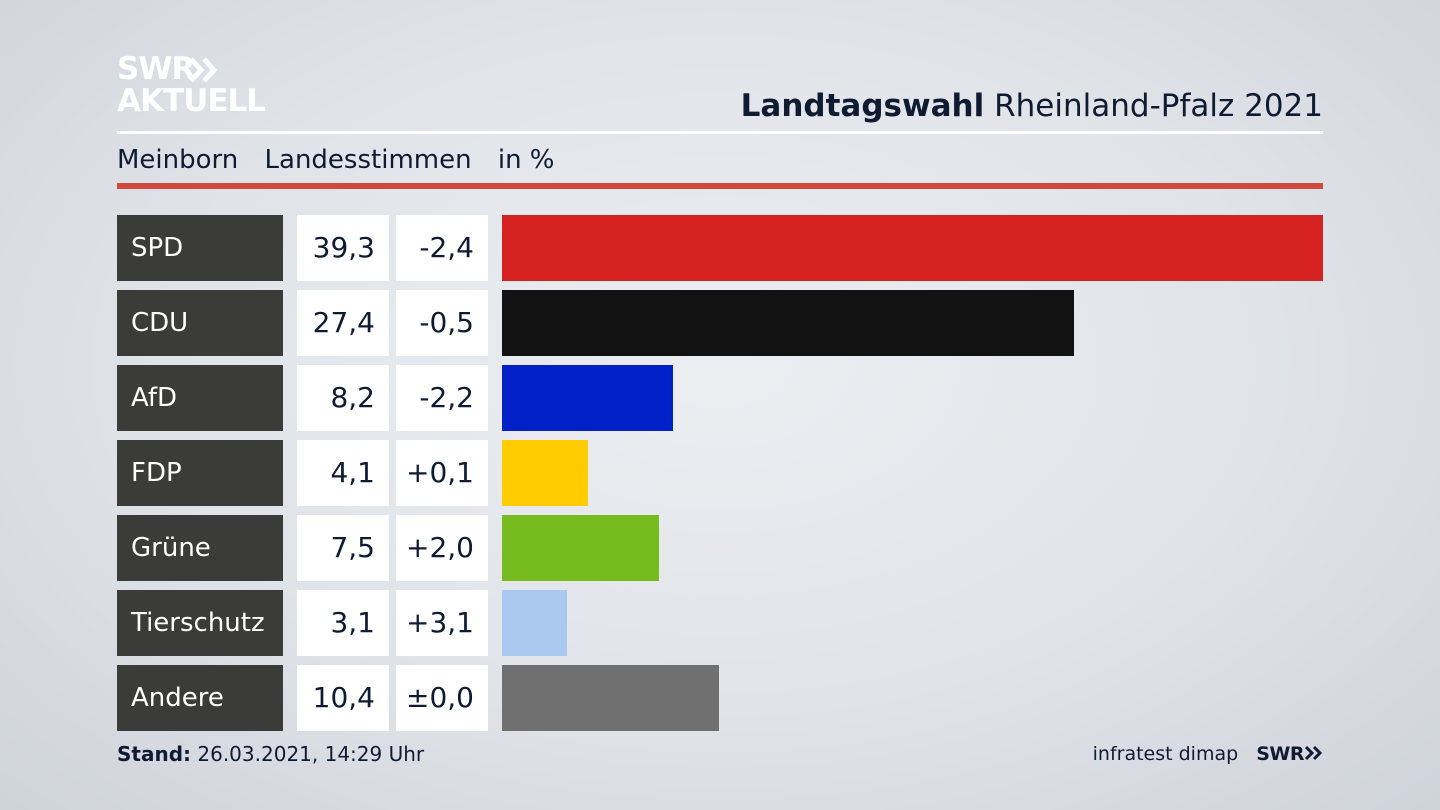 This screenshot has width=1440, height=810. What do you see at coordinates (442, 698) in the screenshot?
I see `vote-share-change: ±0,0` at bounding box center [442, 698].